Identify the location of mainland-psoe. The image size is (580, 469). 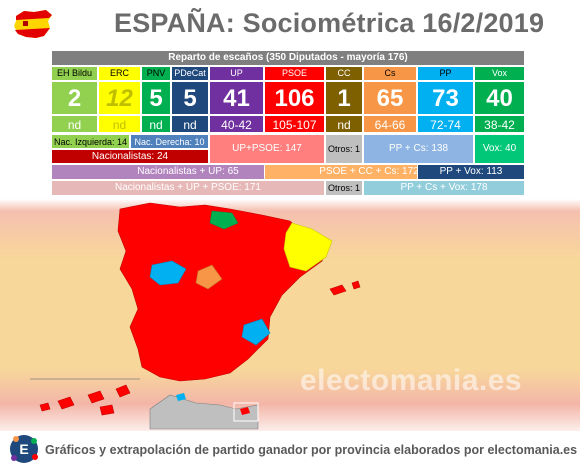
(224, 292).